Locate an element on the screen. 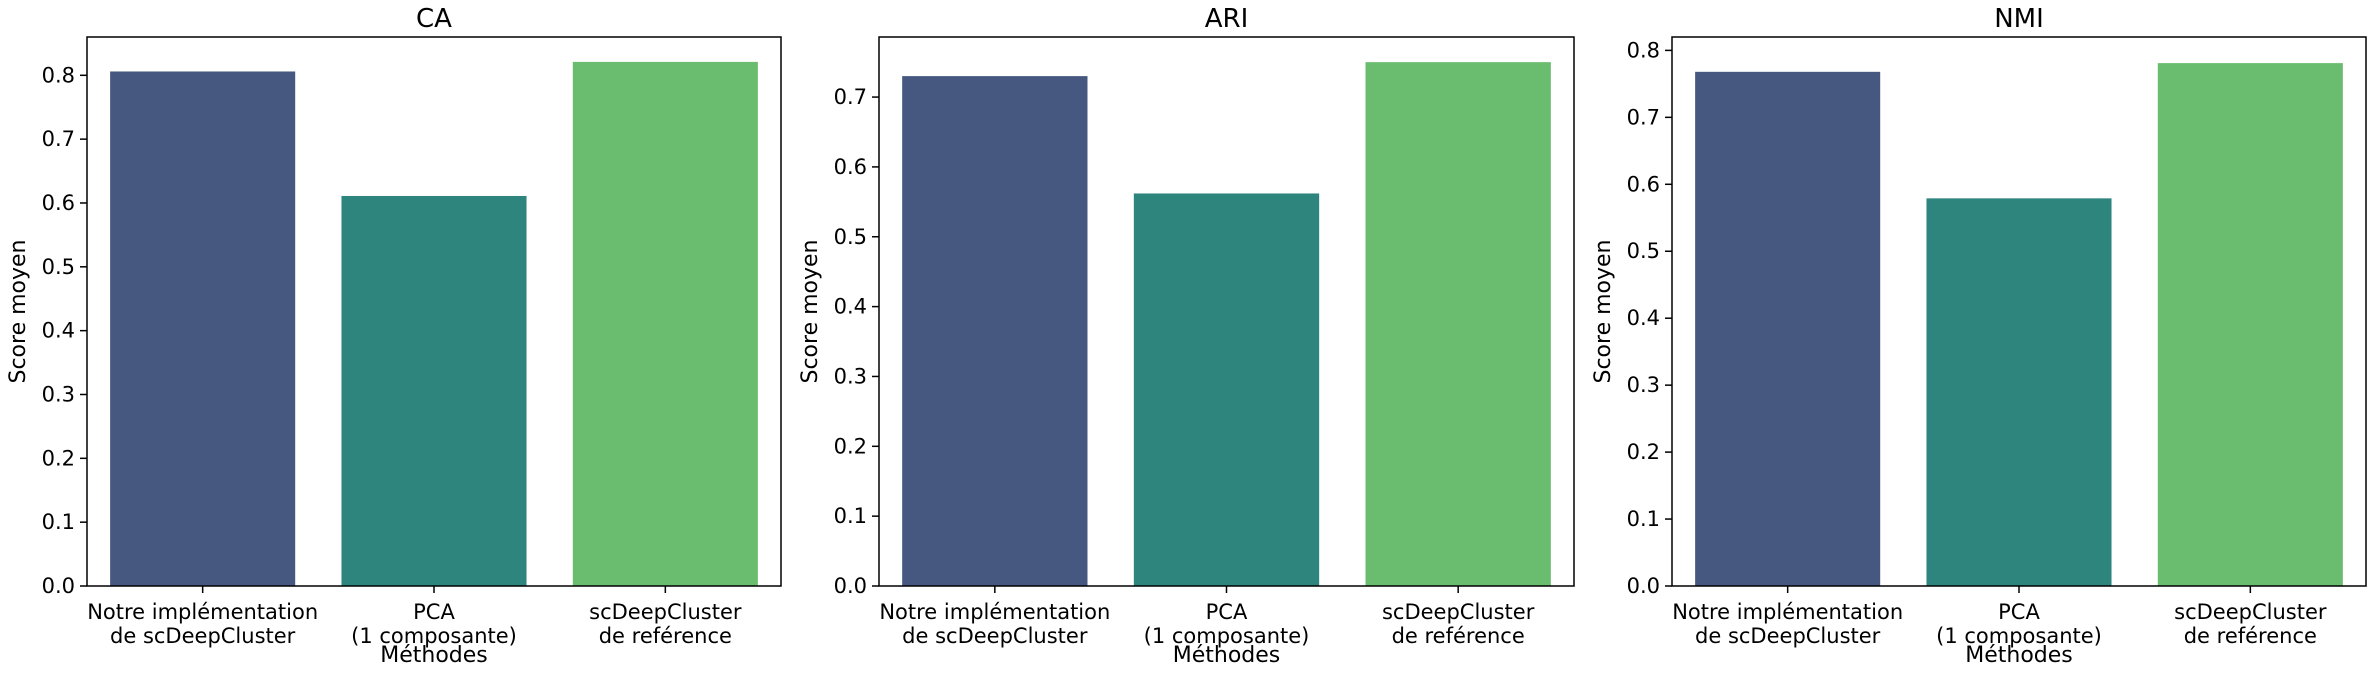  chart-title: NMI is located at coordinates (2019, 19).